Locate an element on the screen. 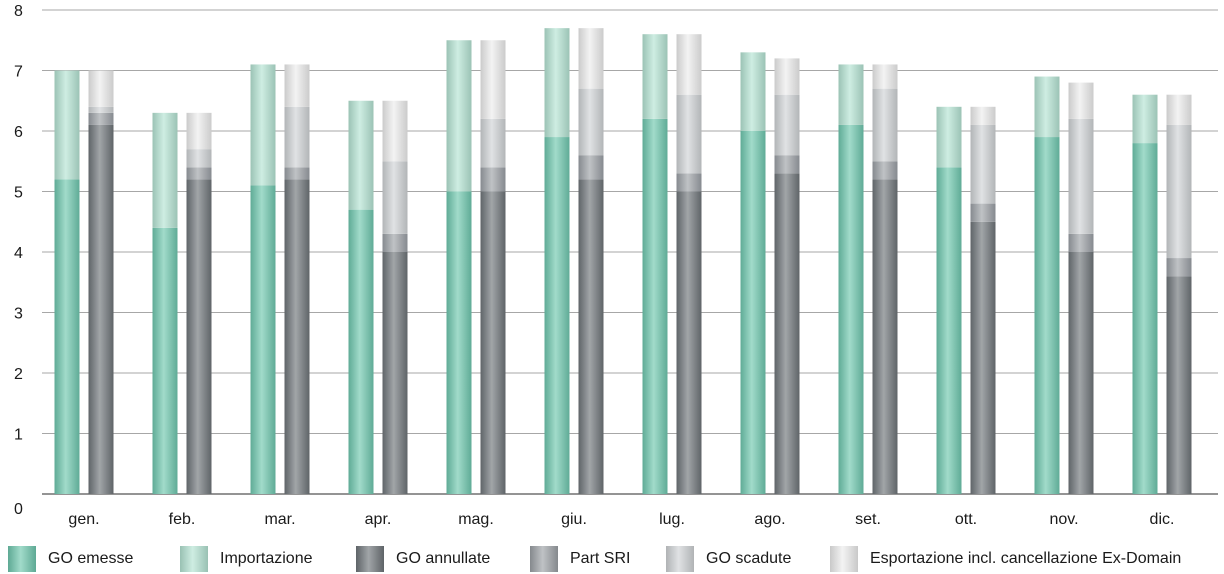 The image size is (1224, 574). x-tick-label: mar. is located at coordinates (279, 519).